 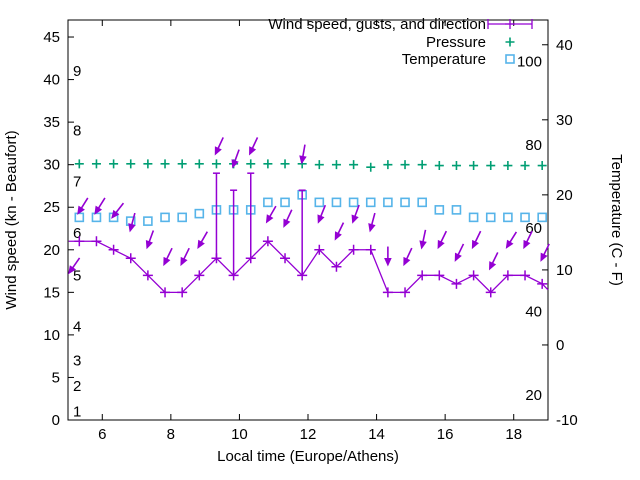 I want to click on legend-label-pressure: Pressure, so click(x=456, y=42).